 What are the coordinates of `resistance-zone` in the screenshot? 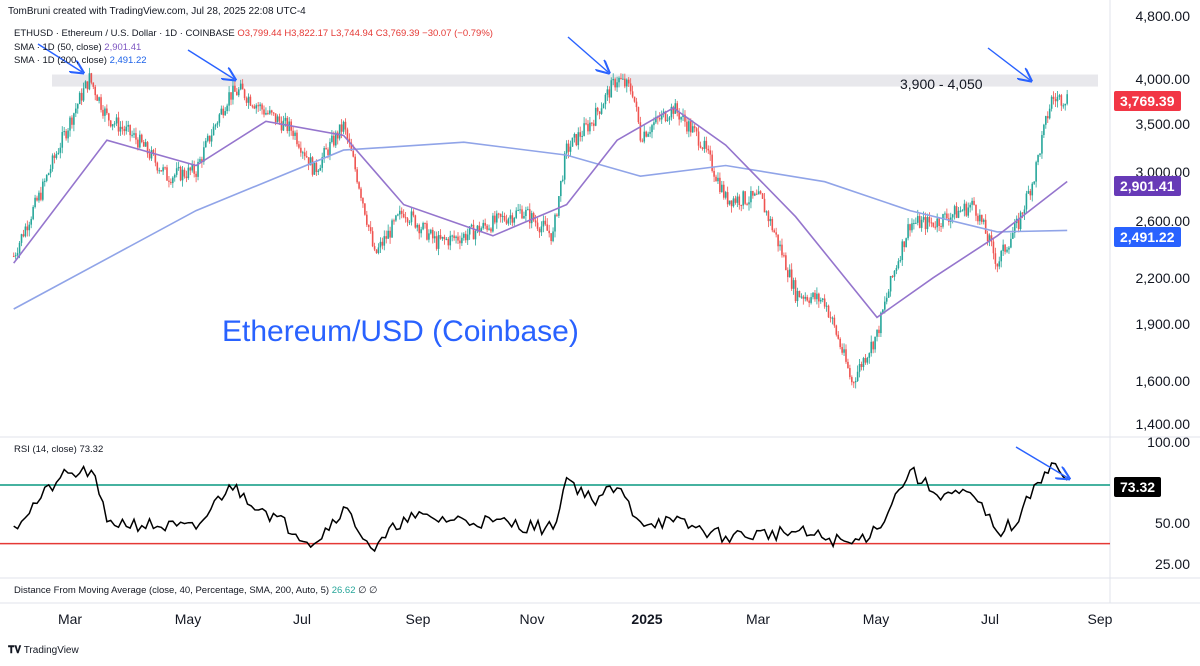 It's located at (575, 80).